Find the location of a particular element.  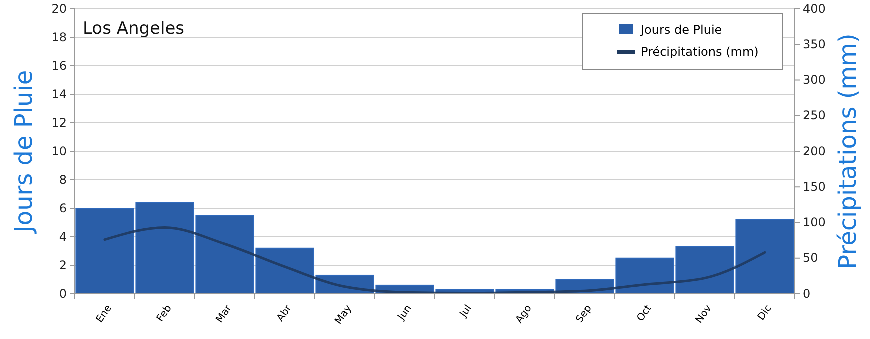

y2-tick-label: 100 is located at coordinates (814, 223).